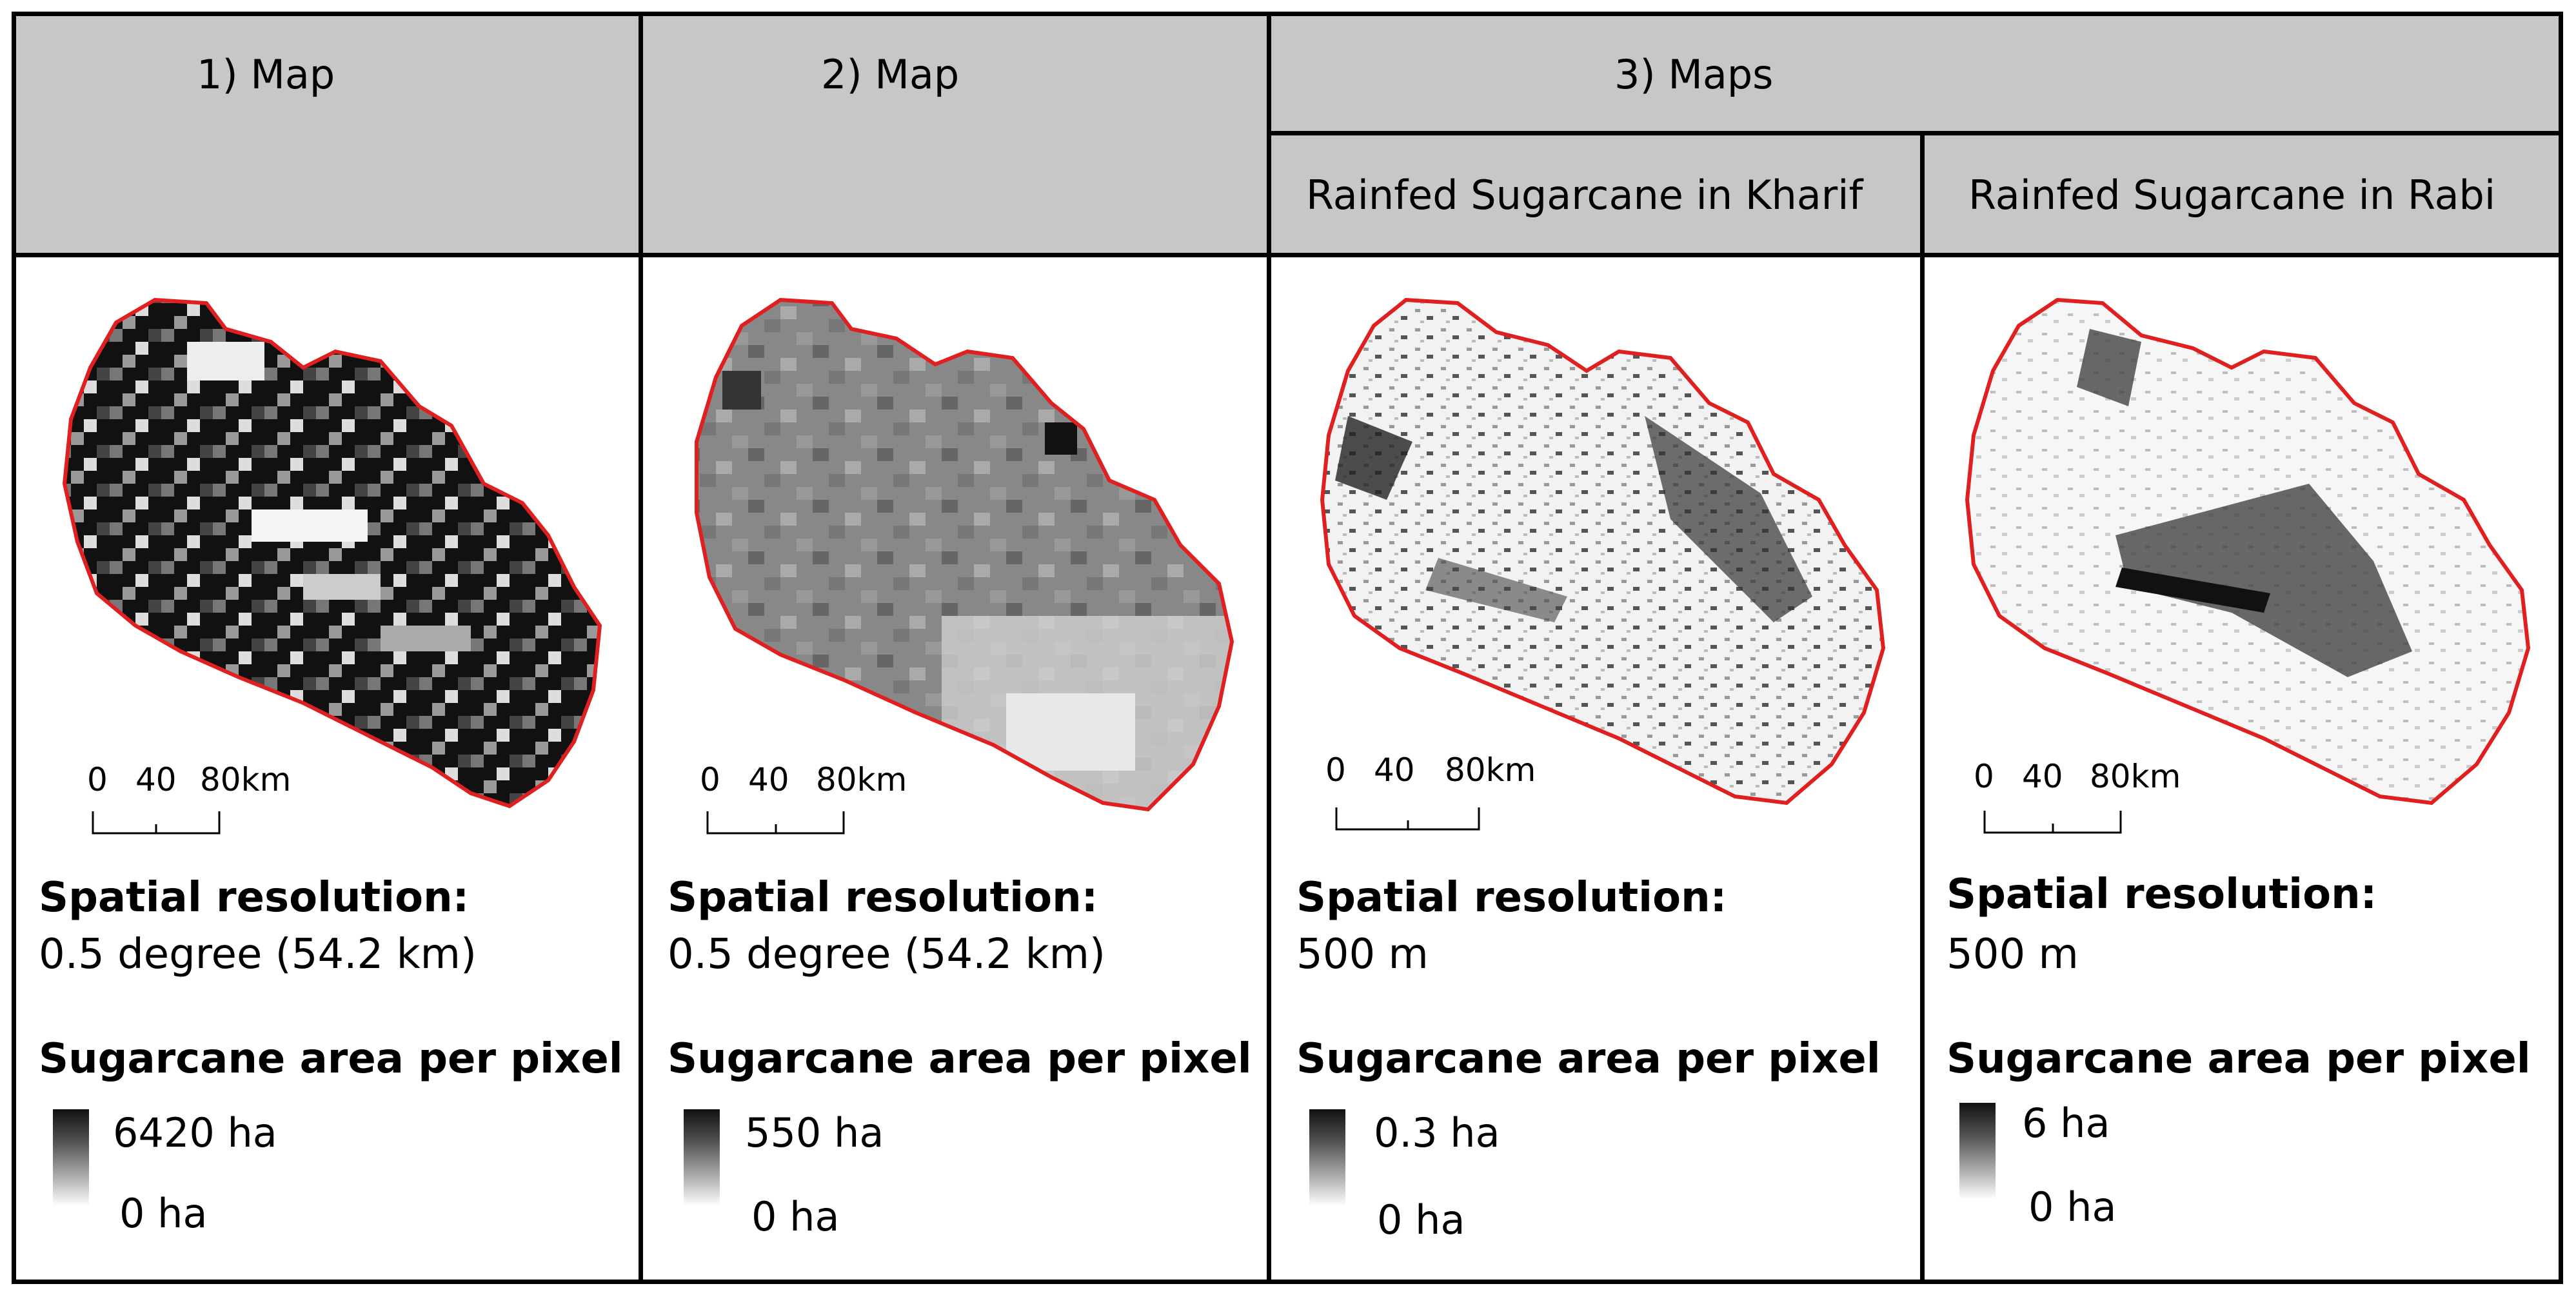  I want to click on header-bg-col1, so click(327, 134).